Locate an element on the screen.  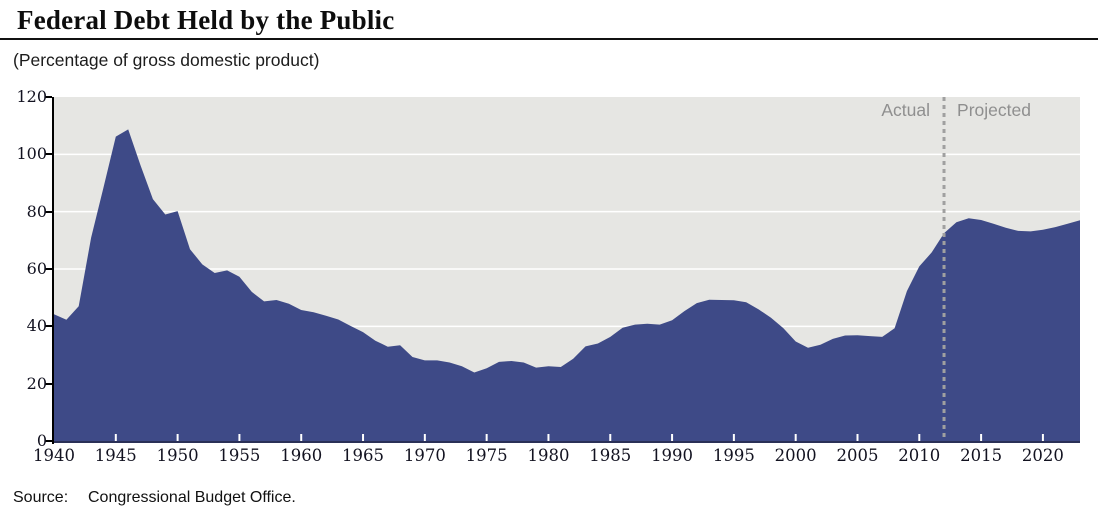
y-tick-label-20: 20 is located at coordinates (36, 383).